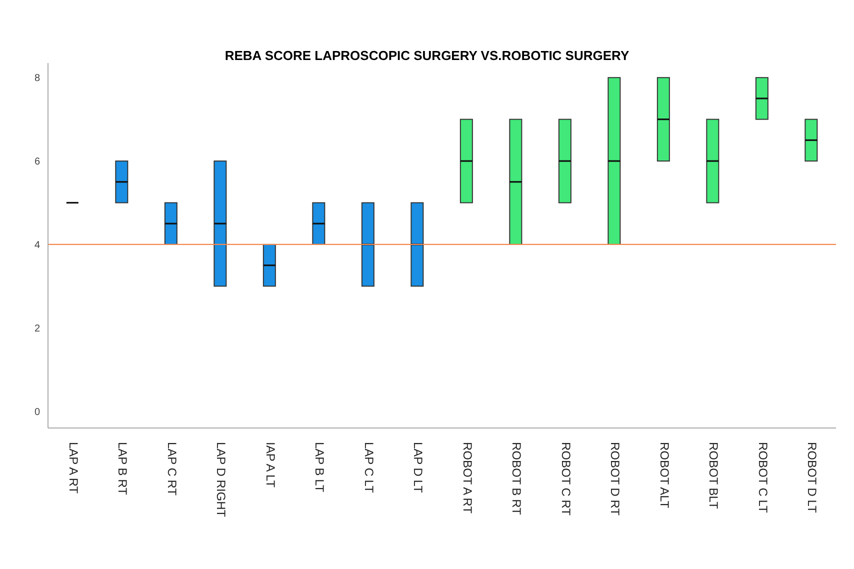 The height and width of the screenshot is (569, 854). I want to click on y-tick-label: 6, so click(37, 162).